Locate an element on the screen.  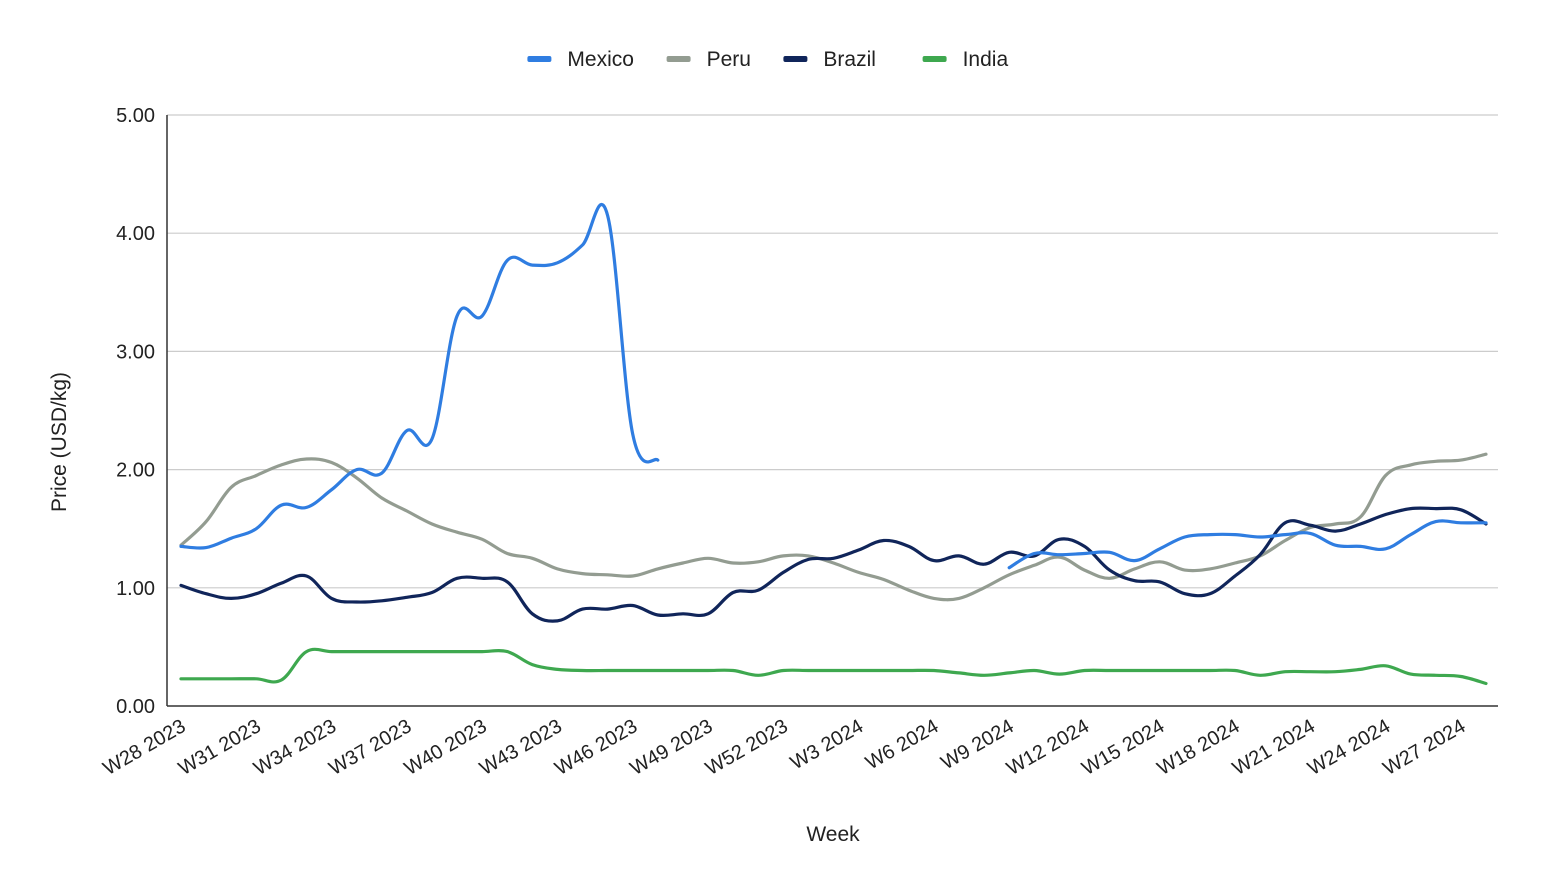
x-tick-label: W46 2023 is located at coordinates (596, 747).